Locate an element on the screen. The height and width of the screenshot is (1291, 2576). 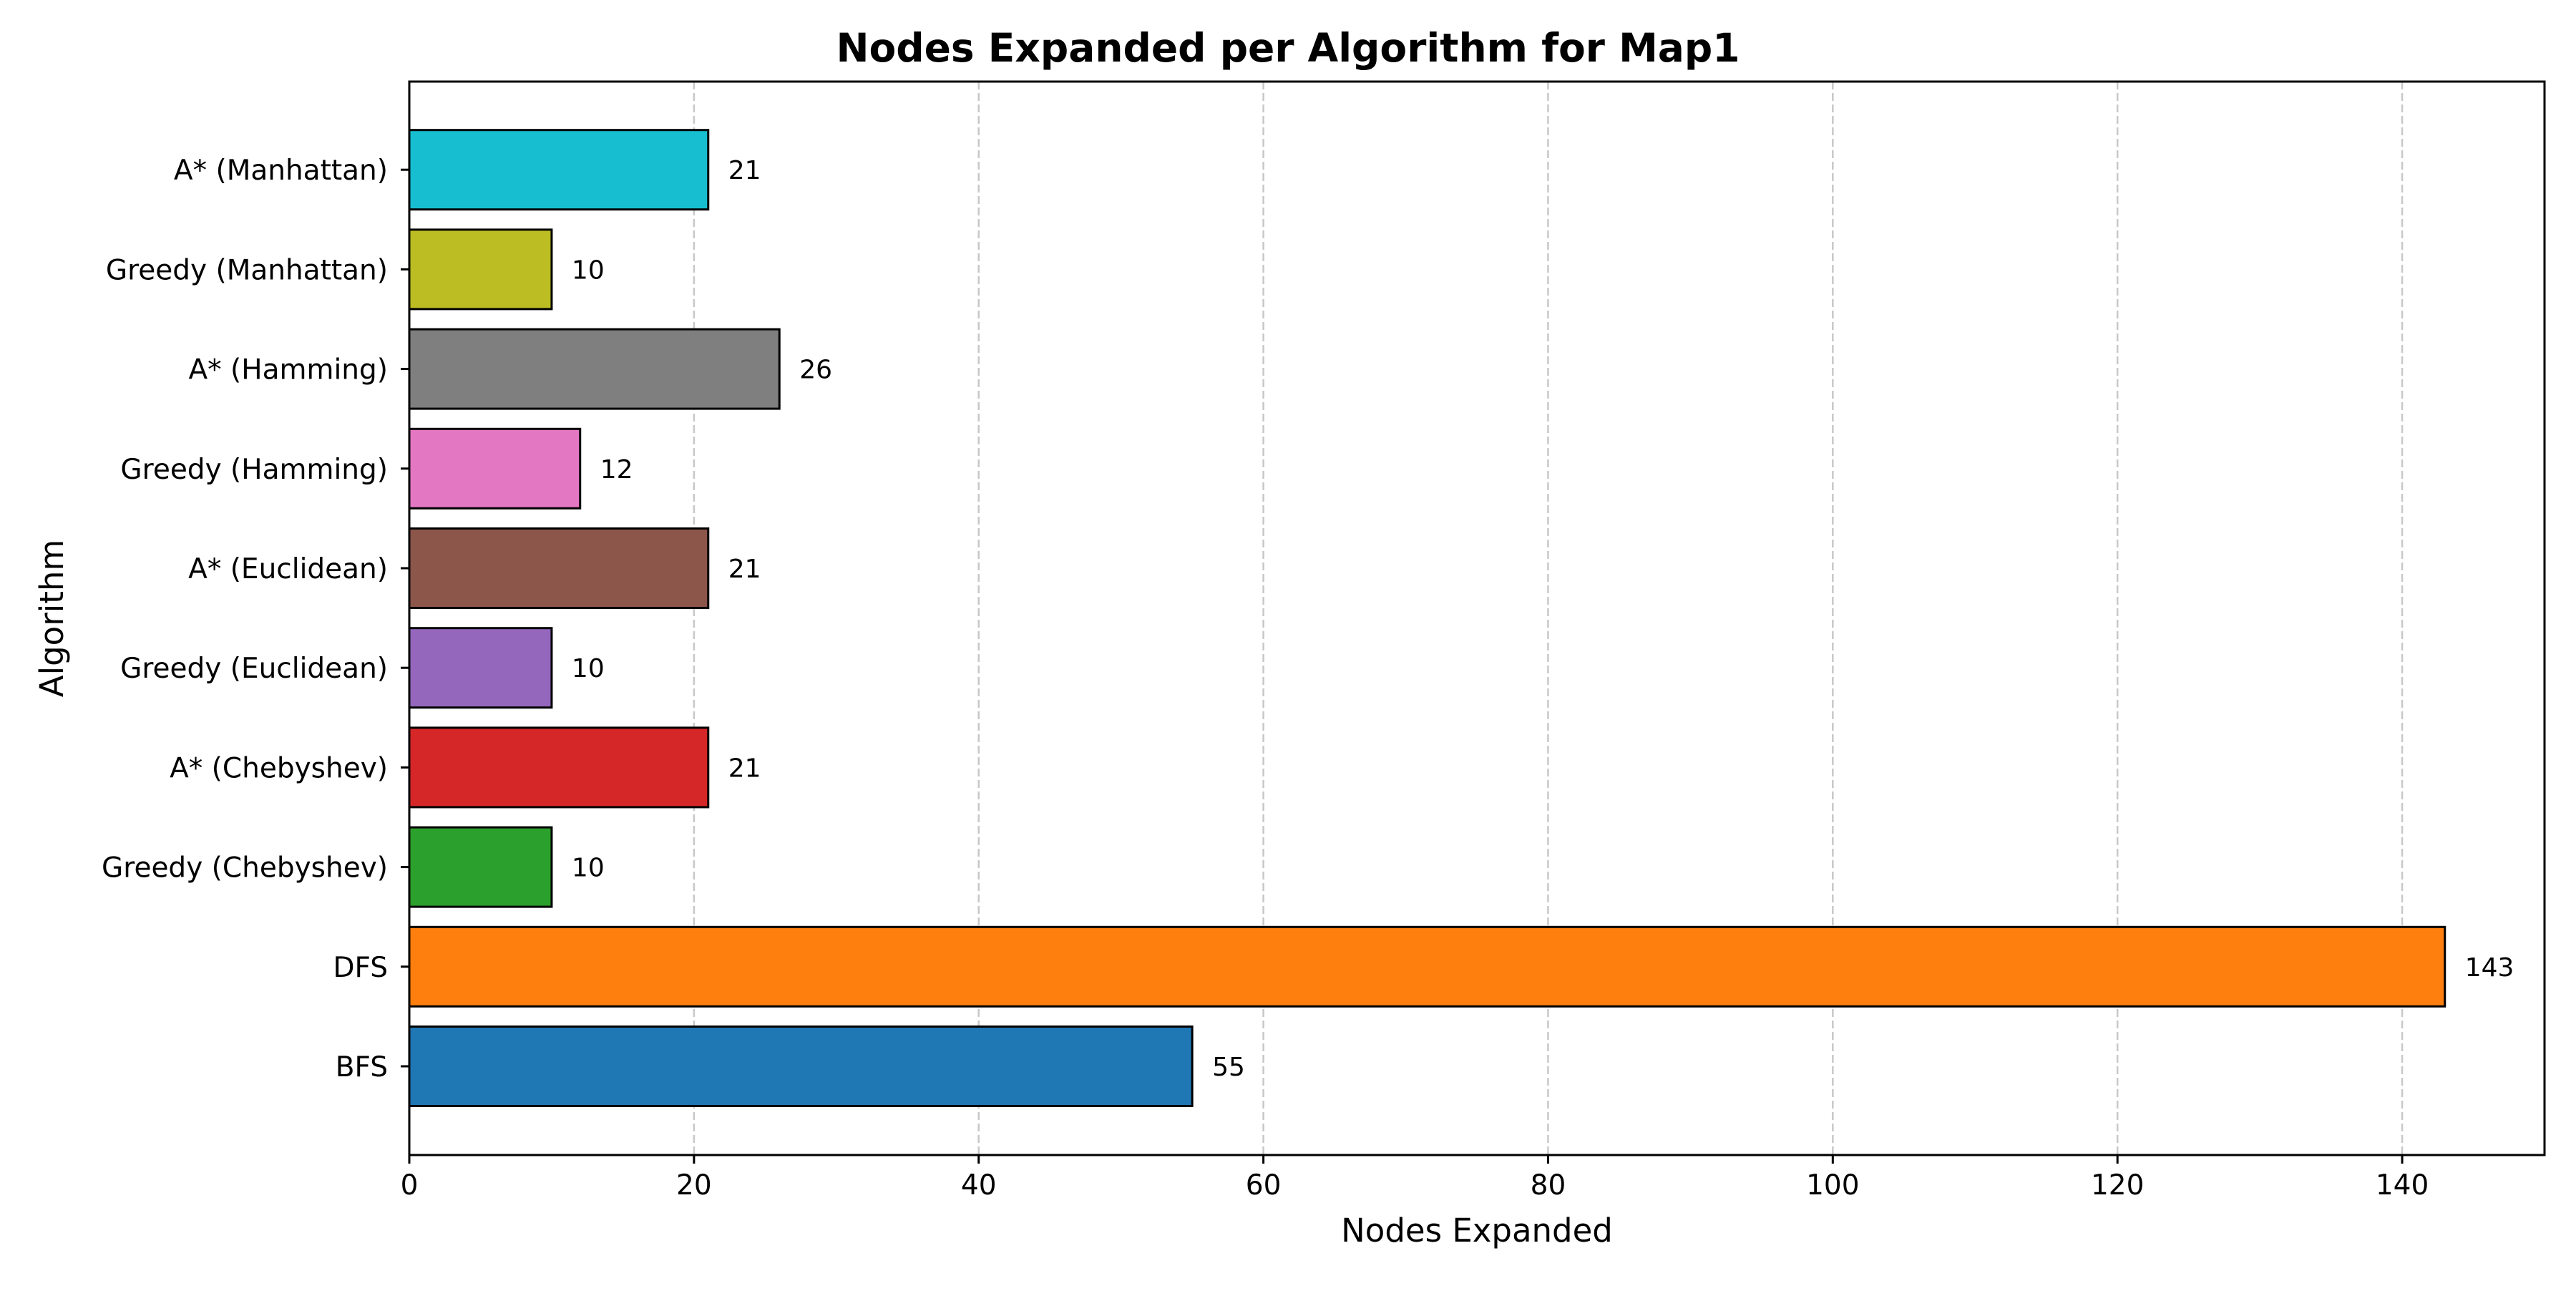
x-tick-label: 20 is located at coordinates (694, 1185).